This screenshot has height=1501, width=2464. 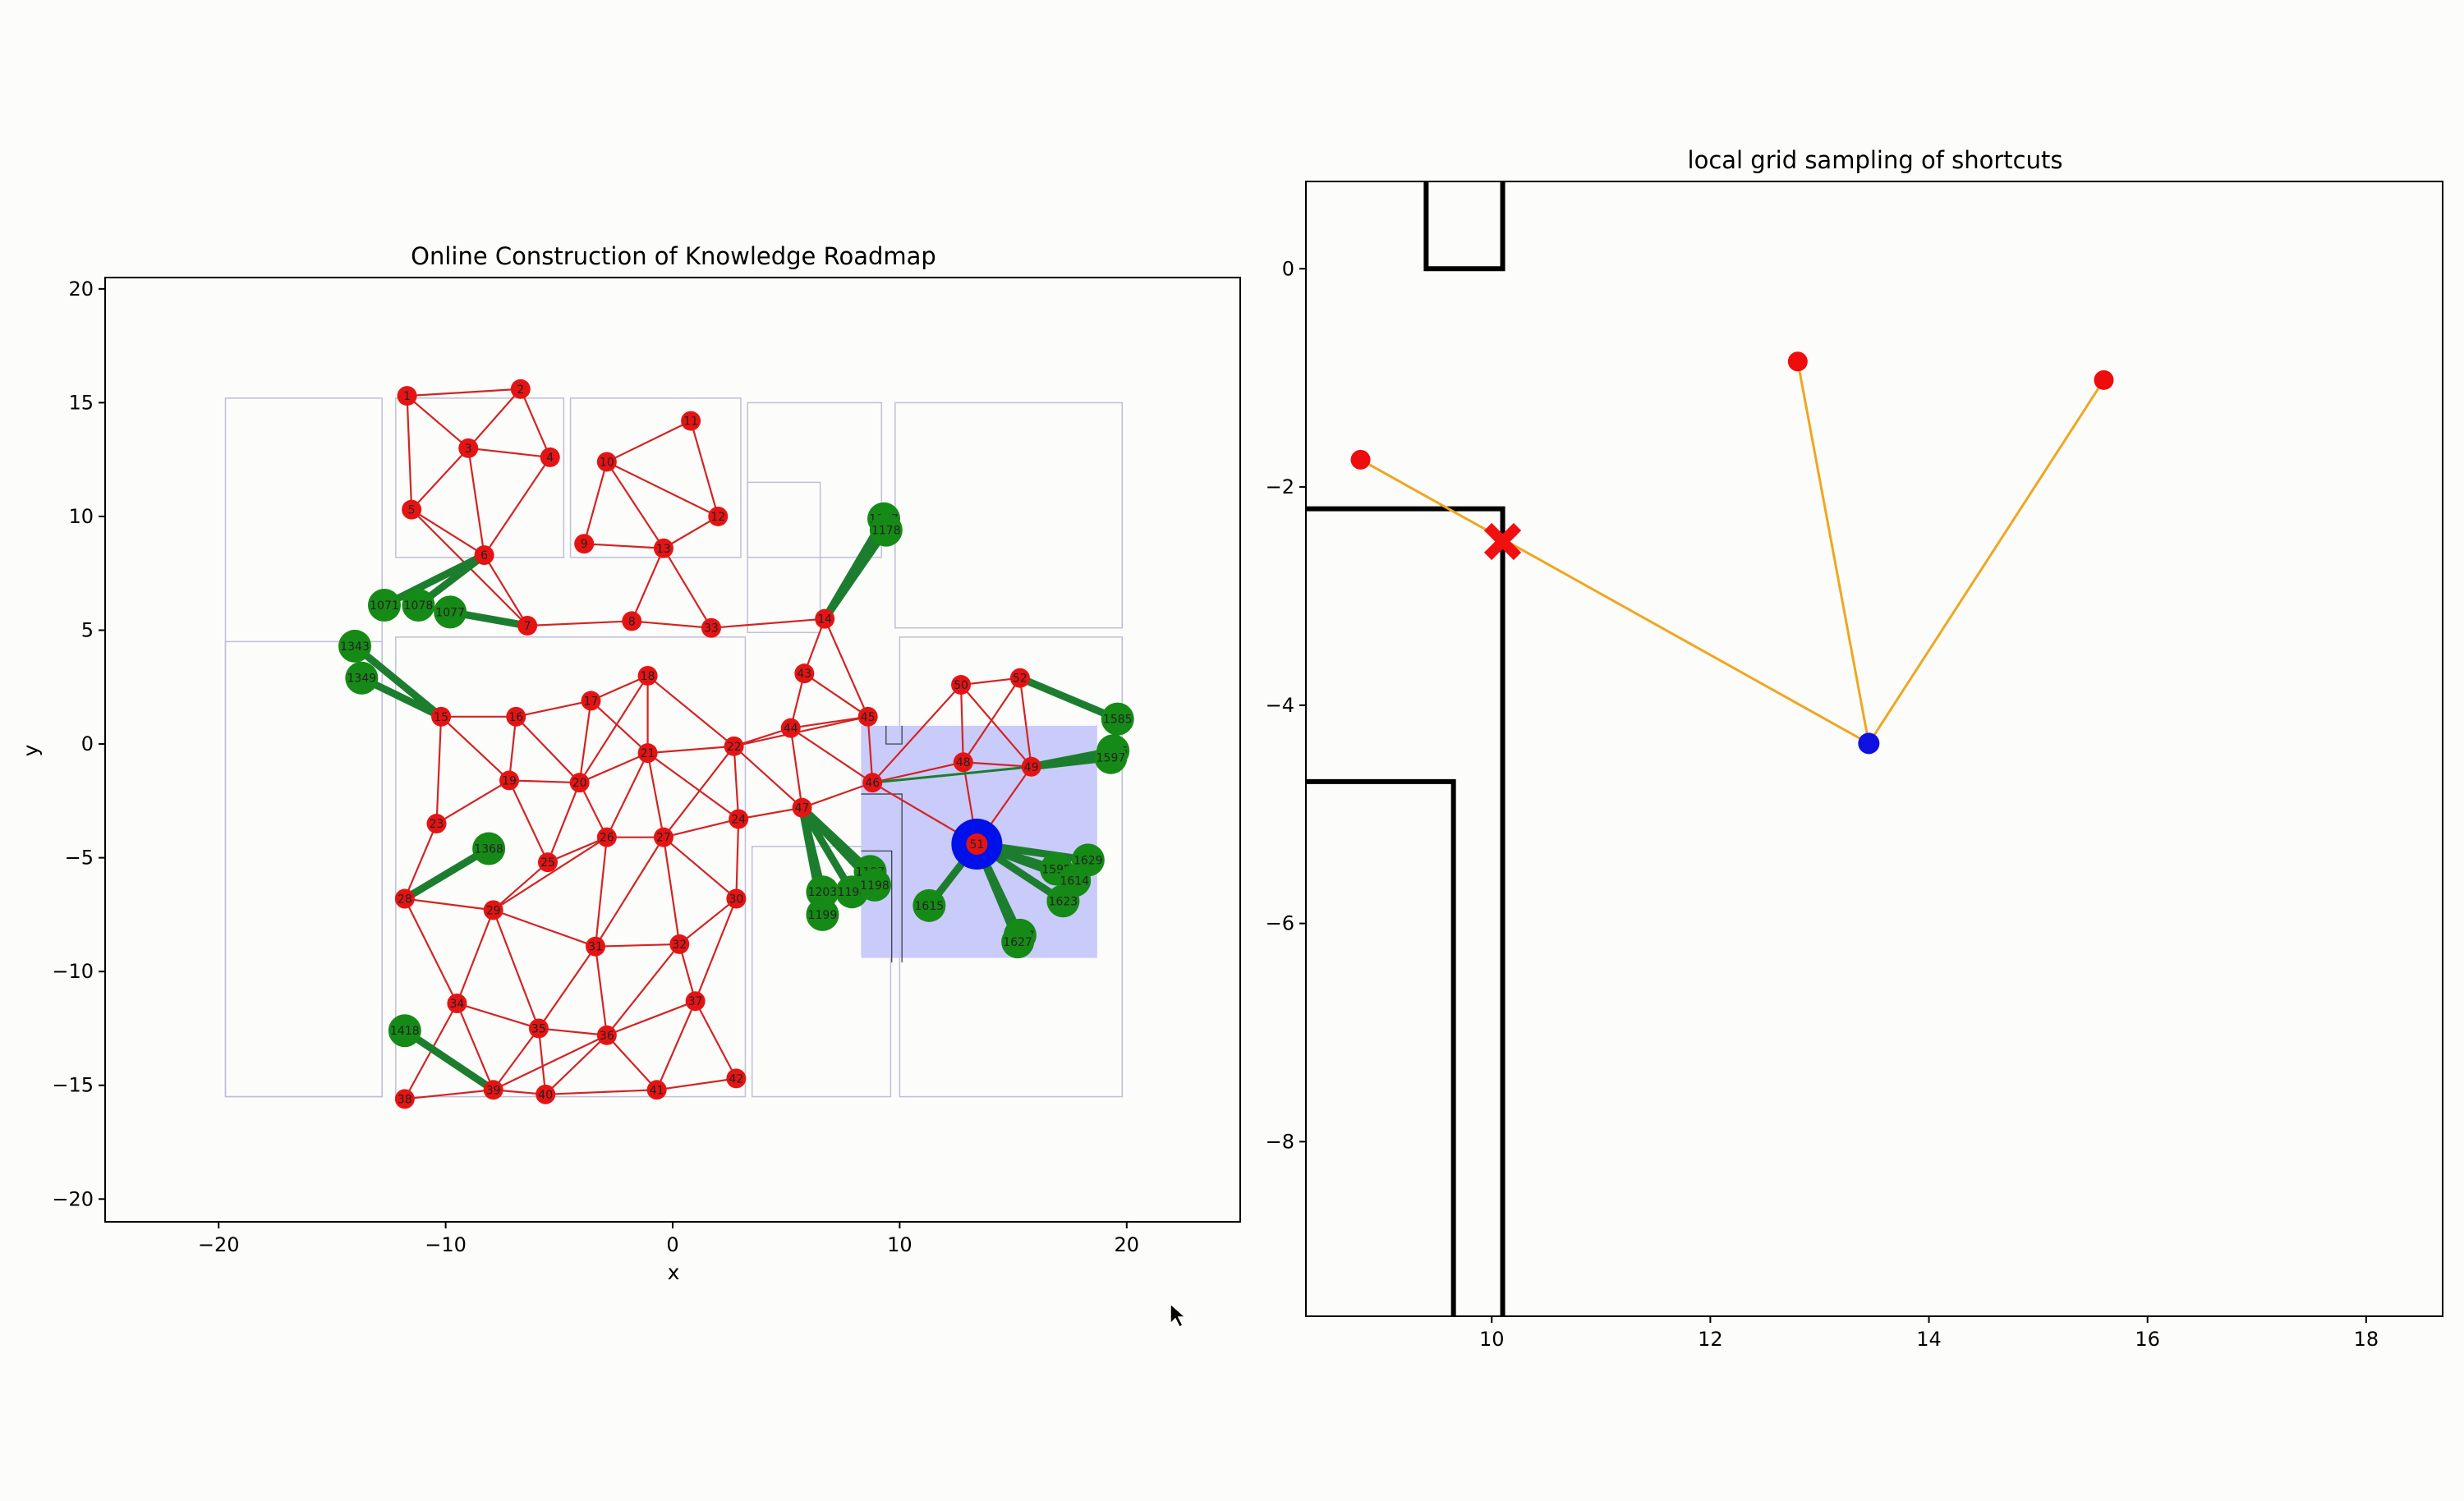 What do you see at coordinates (824, 620) in the screenshot?
I see `roadmap-node-label: 14` at bounding box center [824, 620].